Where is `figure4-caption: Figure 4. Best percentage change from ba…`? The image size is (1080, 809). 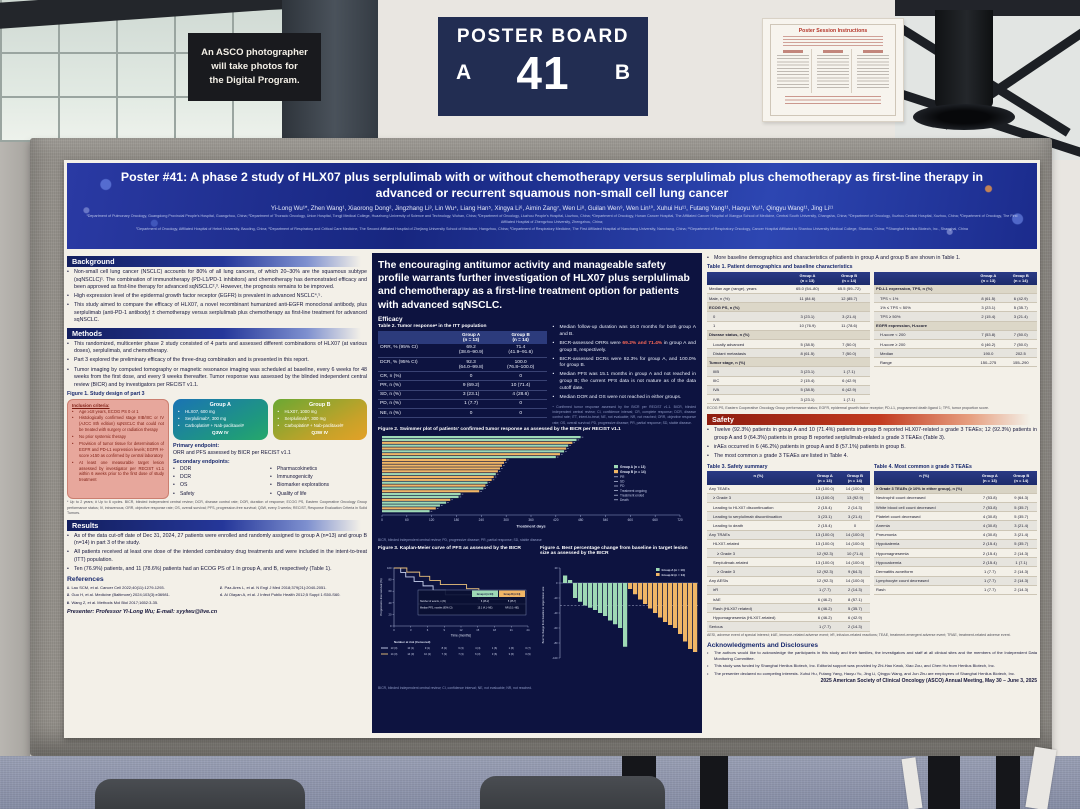
figure4-caption: Figure 4. Best percentage change from ba… is located at coordinates (614, 551).